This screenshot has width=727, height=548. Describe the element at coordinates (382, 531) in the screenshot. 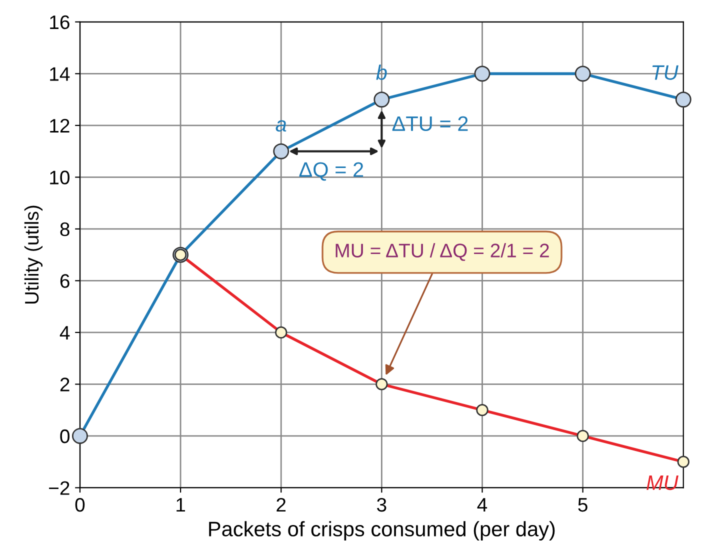

I see `x-axis-title: Packets of crisps consumed (per day)` at that location.